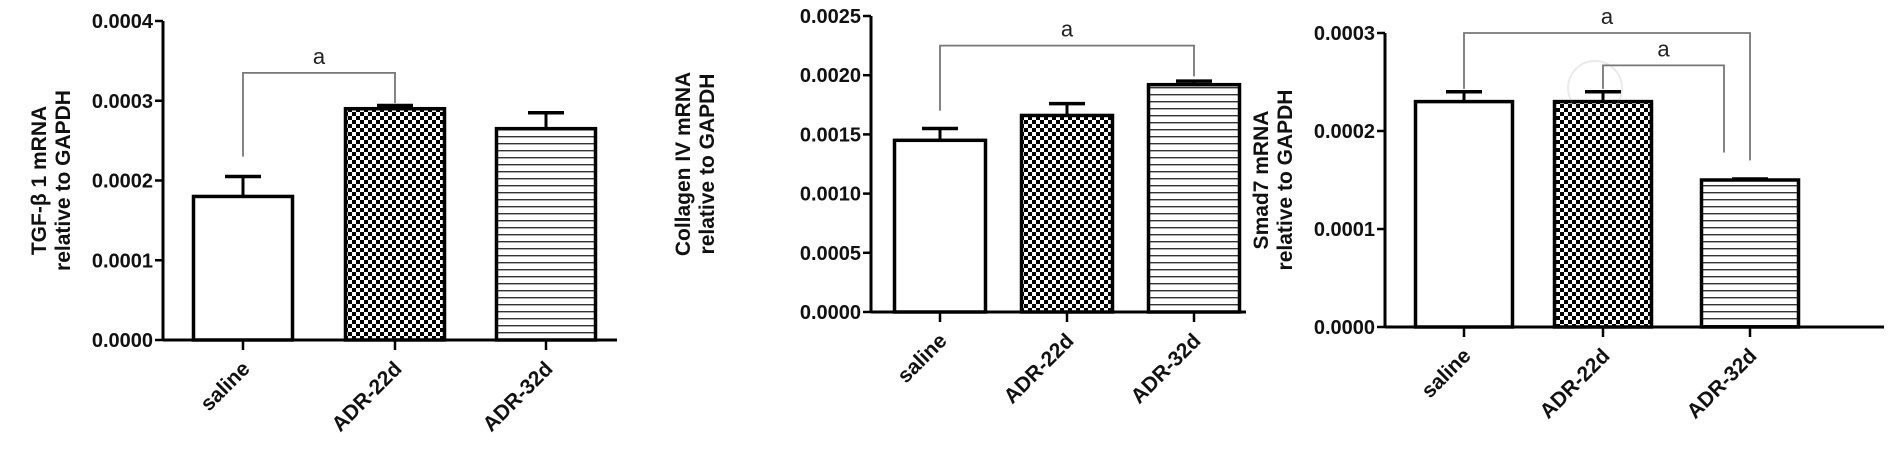 The width and height of the screenshot is (1890, 450). I want to click on y-axis-label: Smad7 mRNArelative to GAPDH, so click(1273, 180).